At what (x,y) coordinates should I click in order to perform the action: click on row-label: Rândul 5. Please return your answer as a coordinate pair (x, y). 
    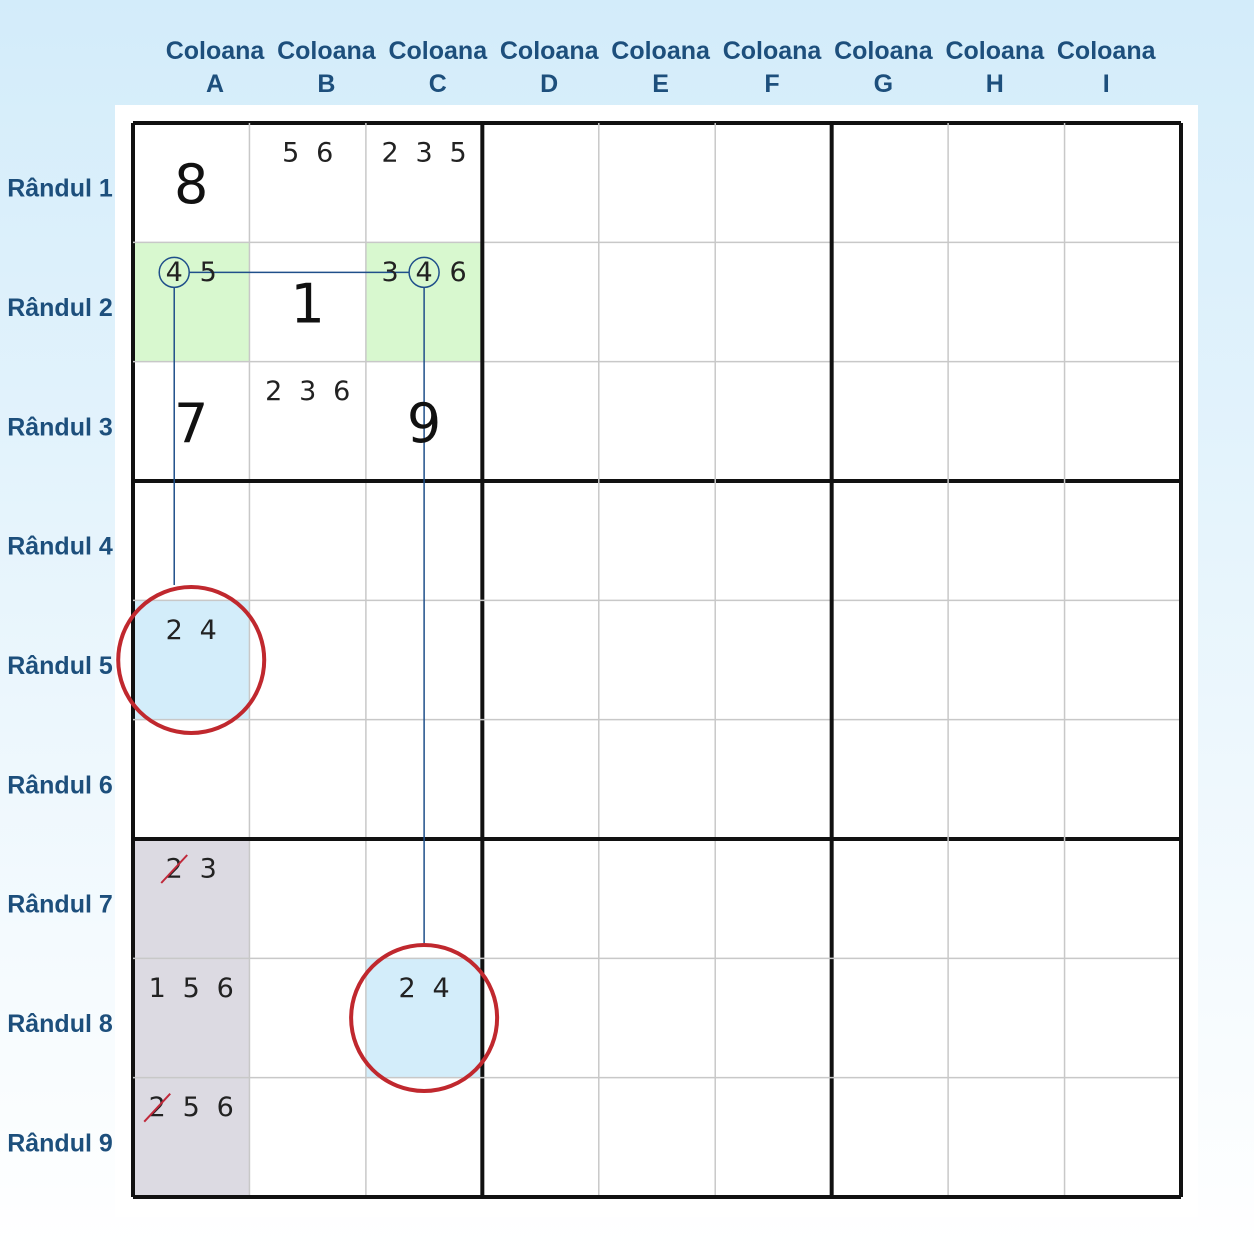
    Looking at the image, I should click on (60, 666).